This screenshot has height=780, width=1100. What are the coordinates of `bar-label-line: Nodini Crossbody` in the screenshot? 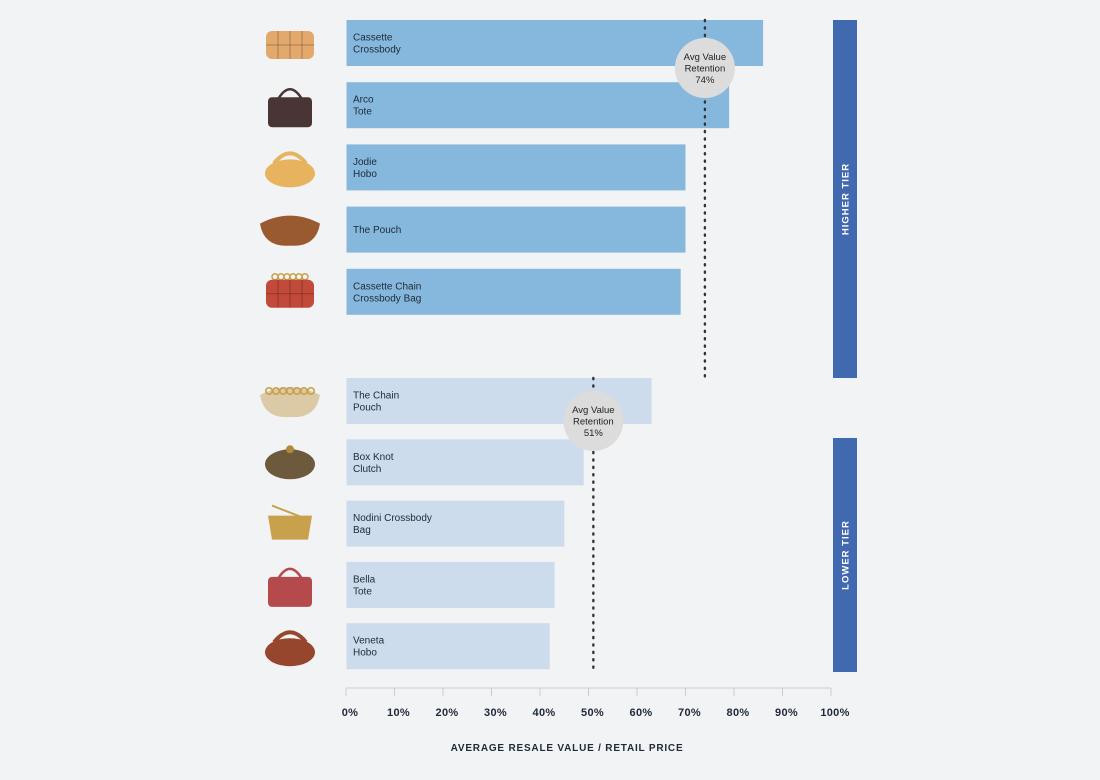 It's located at (392, 518).